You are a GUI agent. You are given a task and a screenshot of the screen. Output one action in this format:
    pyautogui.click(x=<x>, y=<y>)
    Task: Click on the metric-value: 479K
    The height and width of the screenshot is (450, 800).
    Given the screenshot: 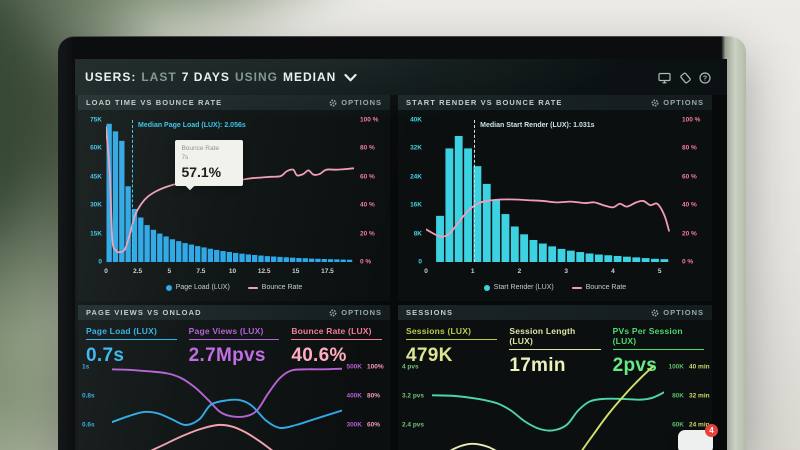 What is the action you would take?
    pyautogui.click(x=429, y=355)
    